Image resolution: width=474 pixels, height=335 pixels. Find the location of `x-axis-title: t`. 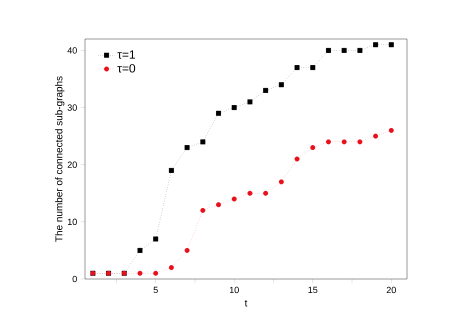

x-axis-title: t is located at coordinates (246, 303).